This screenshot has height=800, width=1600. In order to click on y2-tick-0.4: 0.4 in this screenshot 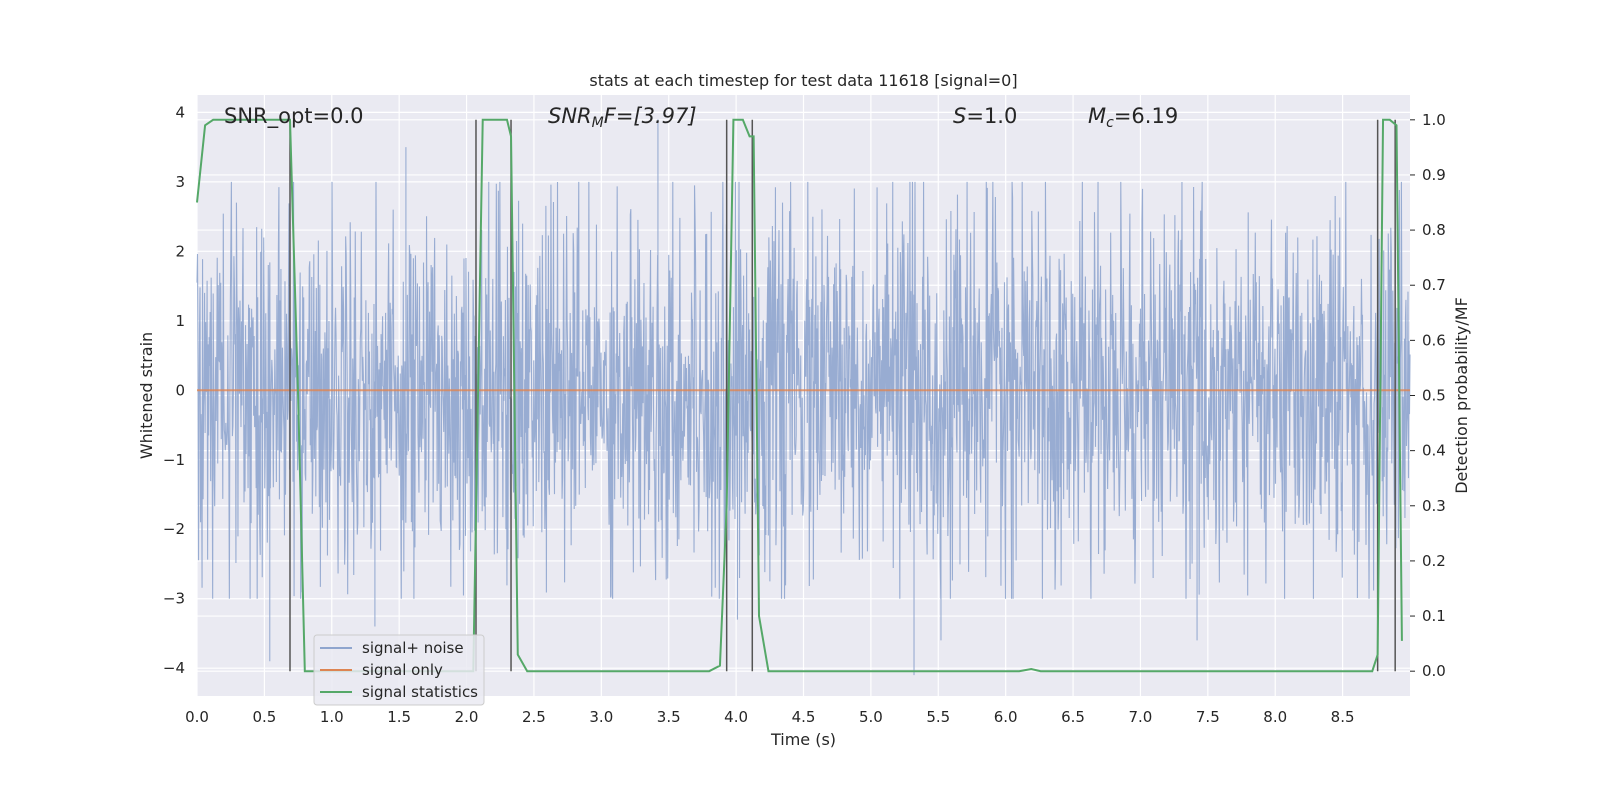, I will do `click(1434, 451)`.